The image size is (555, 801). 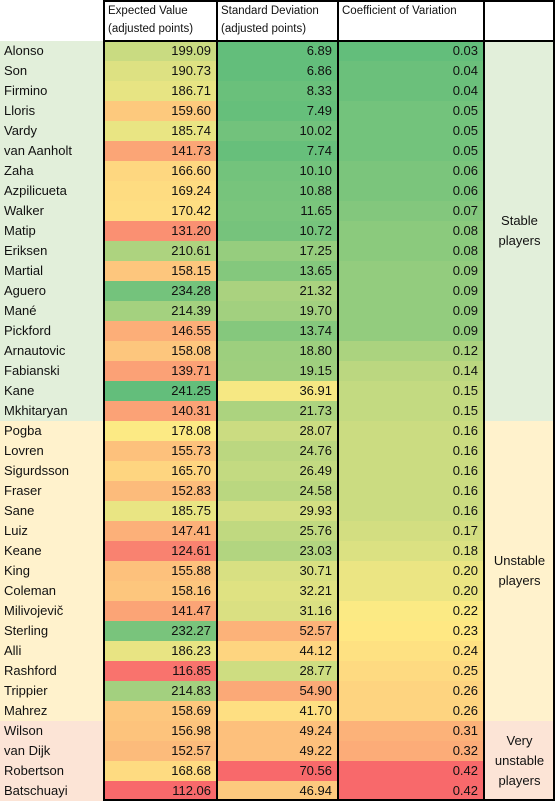 I want to click on value-cell-cv: 0.05, so click(x=411, y=131).